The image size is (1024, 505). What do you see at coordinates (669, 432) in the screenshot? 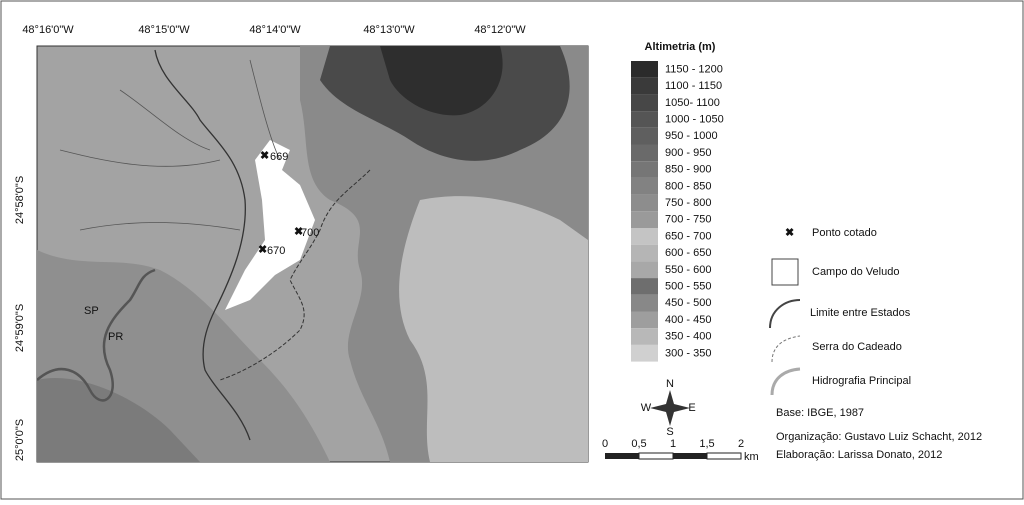
I see `compass-label: S` at bounding box center [669, 432].